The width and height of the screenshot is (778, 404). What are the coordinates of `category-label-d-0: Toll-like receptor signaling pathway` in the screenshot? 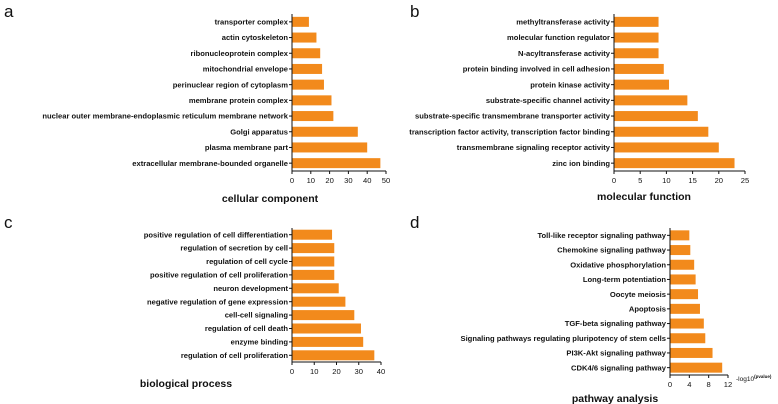 It's located at (601, 235).